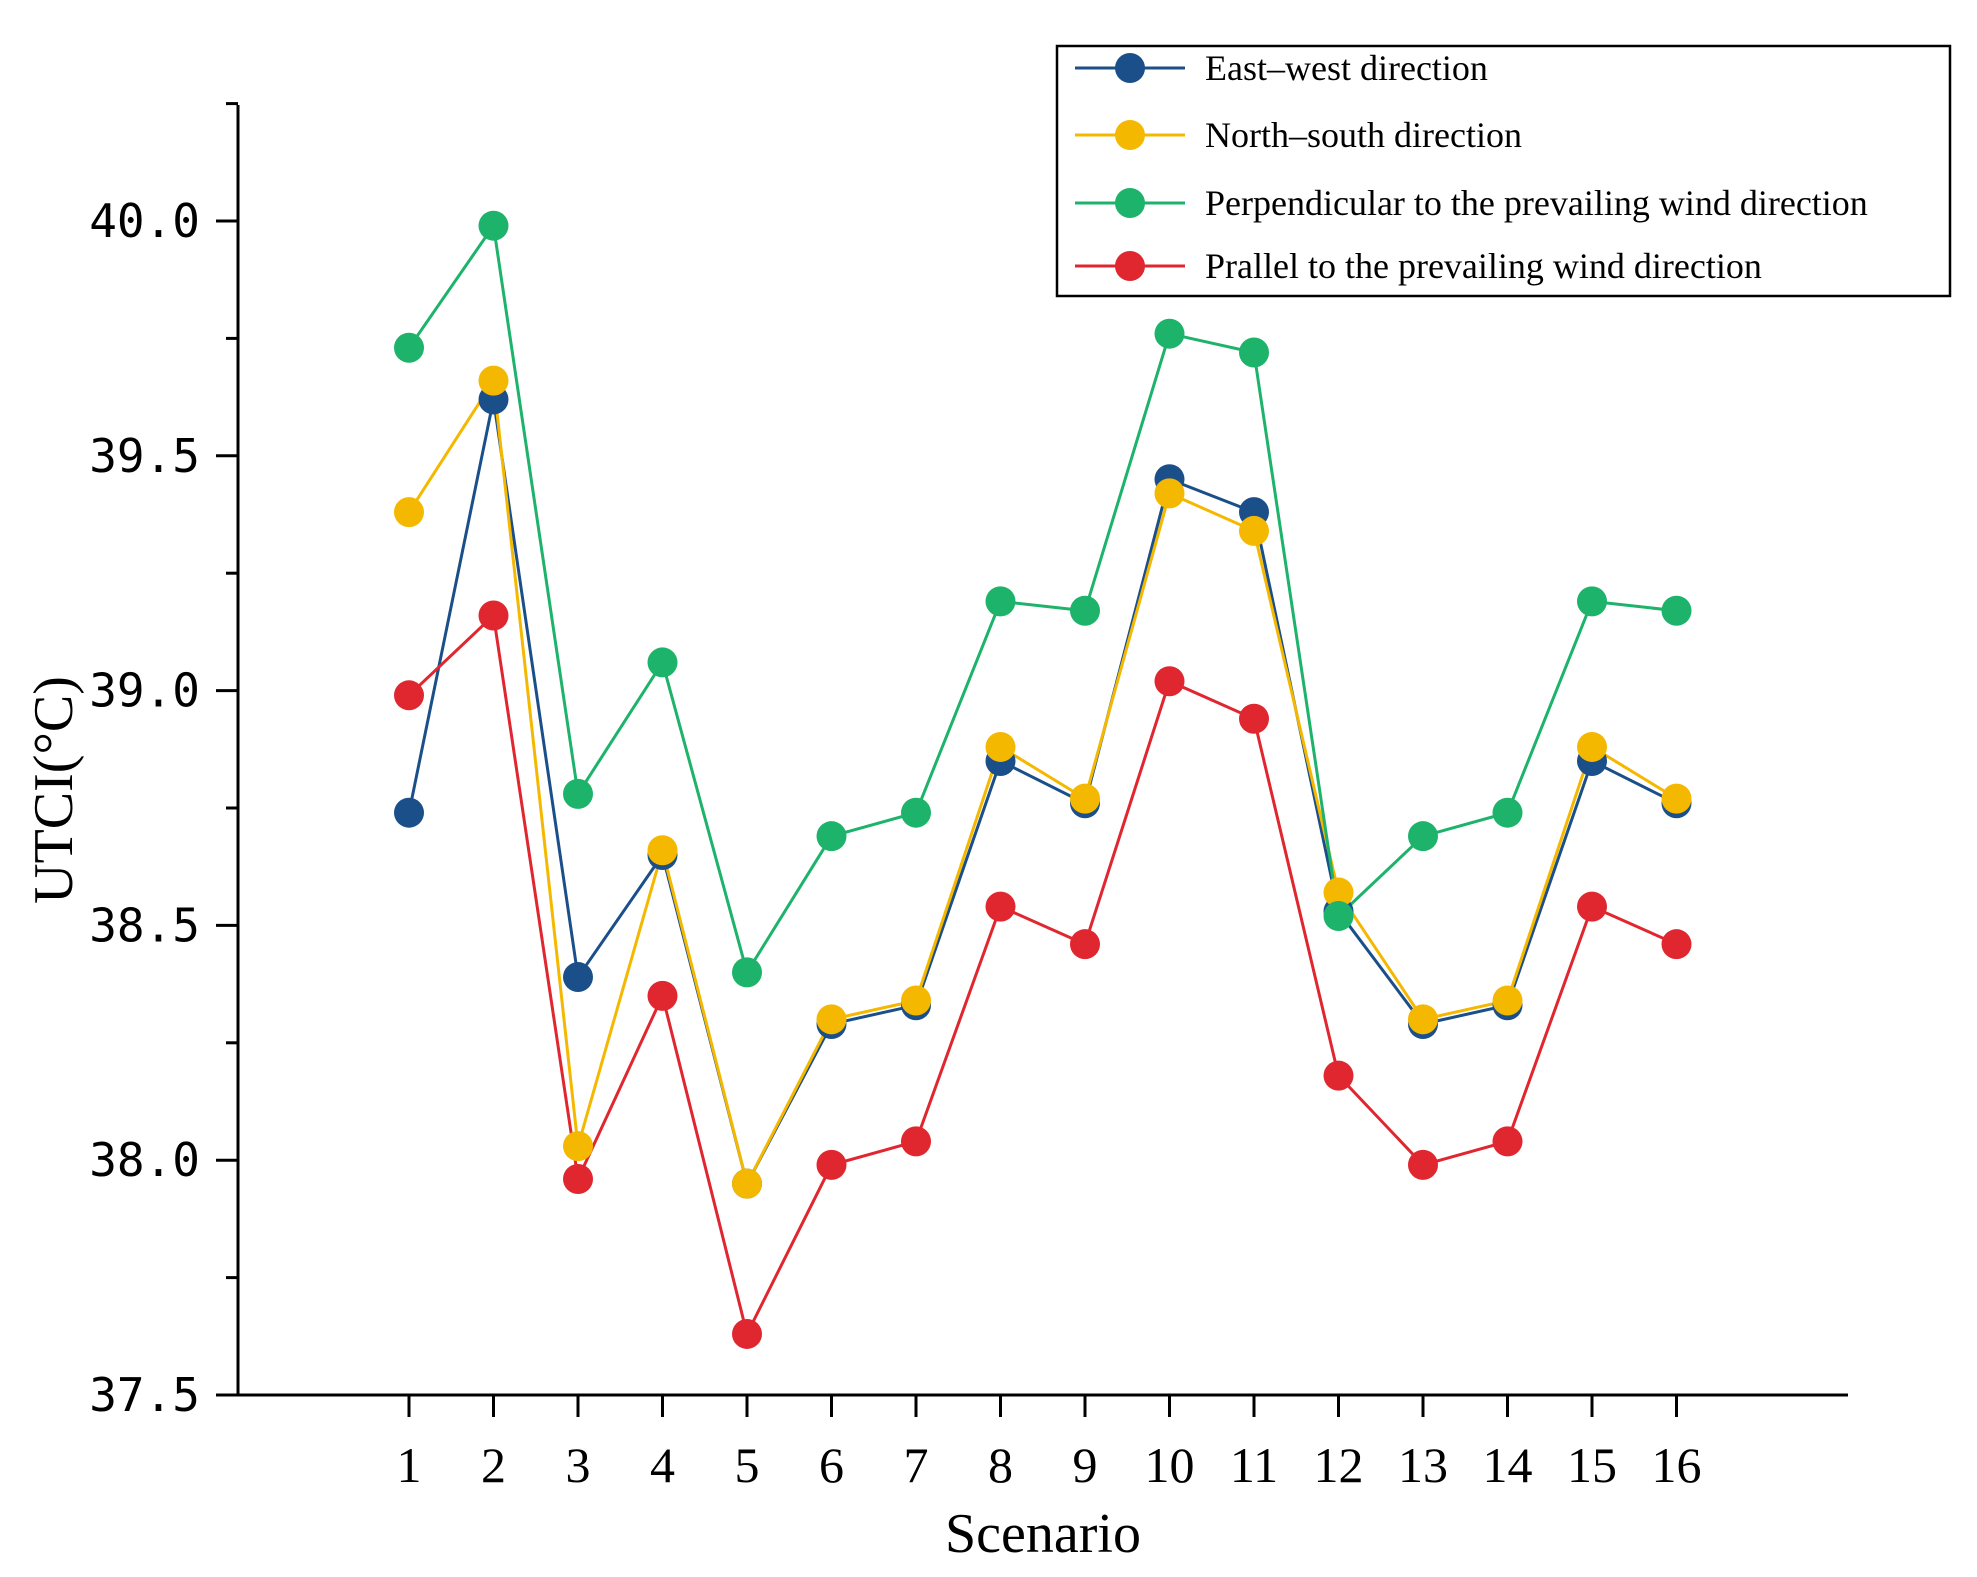 This screenshot has height=1577, width=1977. I want to click on x-ticks: 1 2 3 4 5 6 7 8 9 10 11 12 13 14 15 16, so click(1049, 1444).